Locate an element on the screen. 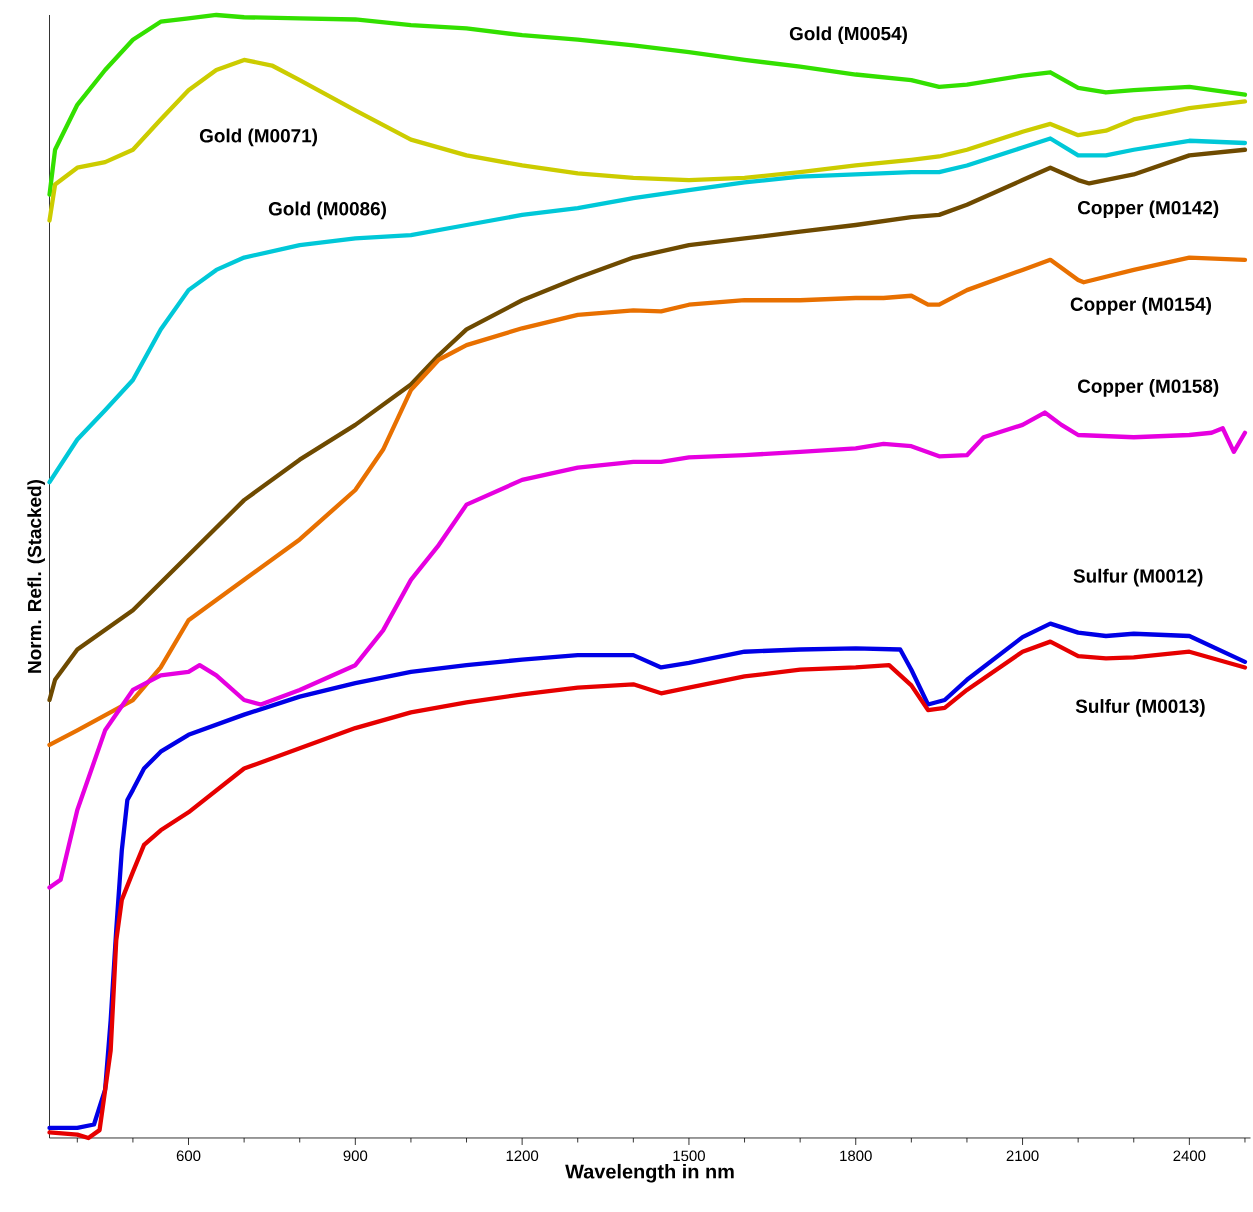 The height and width of the screenshot is (1212, 1253). series-label: Copper (M0154) is located at coordinates (1141, 306).